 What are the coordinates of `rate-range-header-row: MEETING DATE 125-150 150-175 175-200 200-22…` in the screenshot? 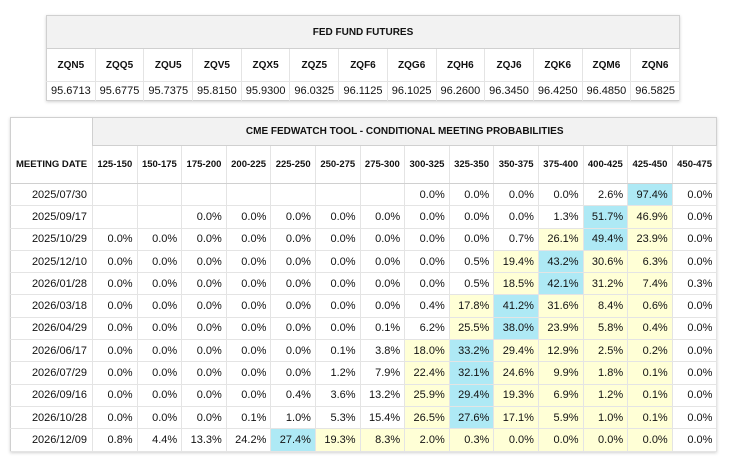 It's located at (364, 164).